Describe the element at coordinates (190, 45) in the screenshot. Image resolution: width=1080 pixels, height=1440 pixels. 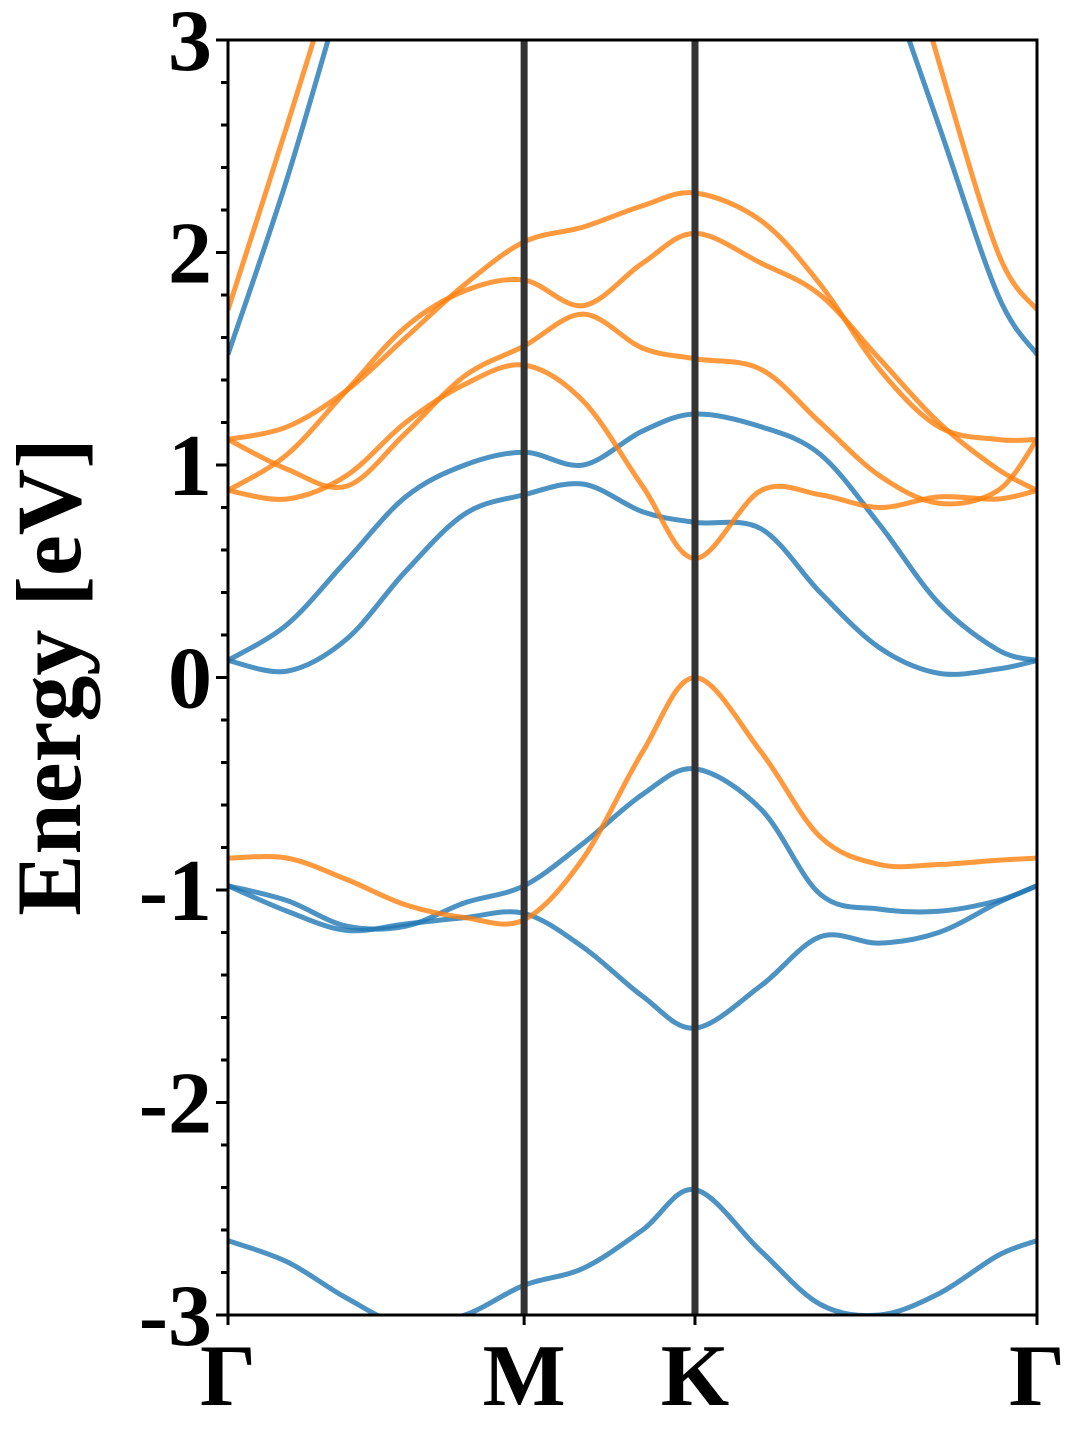
I see `y-tick-label: 3` at that location.